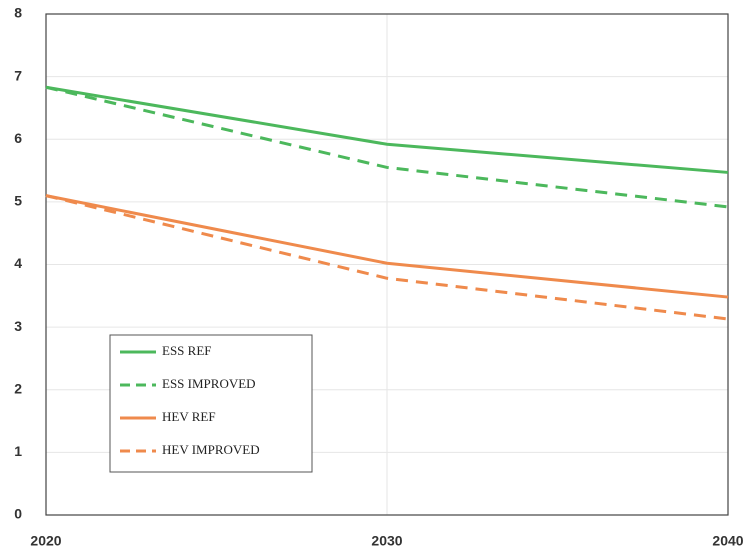 Image resolution: width=751 pixels, height=551 pixels. Describe the element at coordinates (18, 514) in the screenshot. I see `y-tick-label: 0` at that location.